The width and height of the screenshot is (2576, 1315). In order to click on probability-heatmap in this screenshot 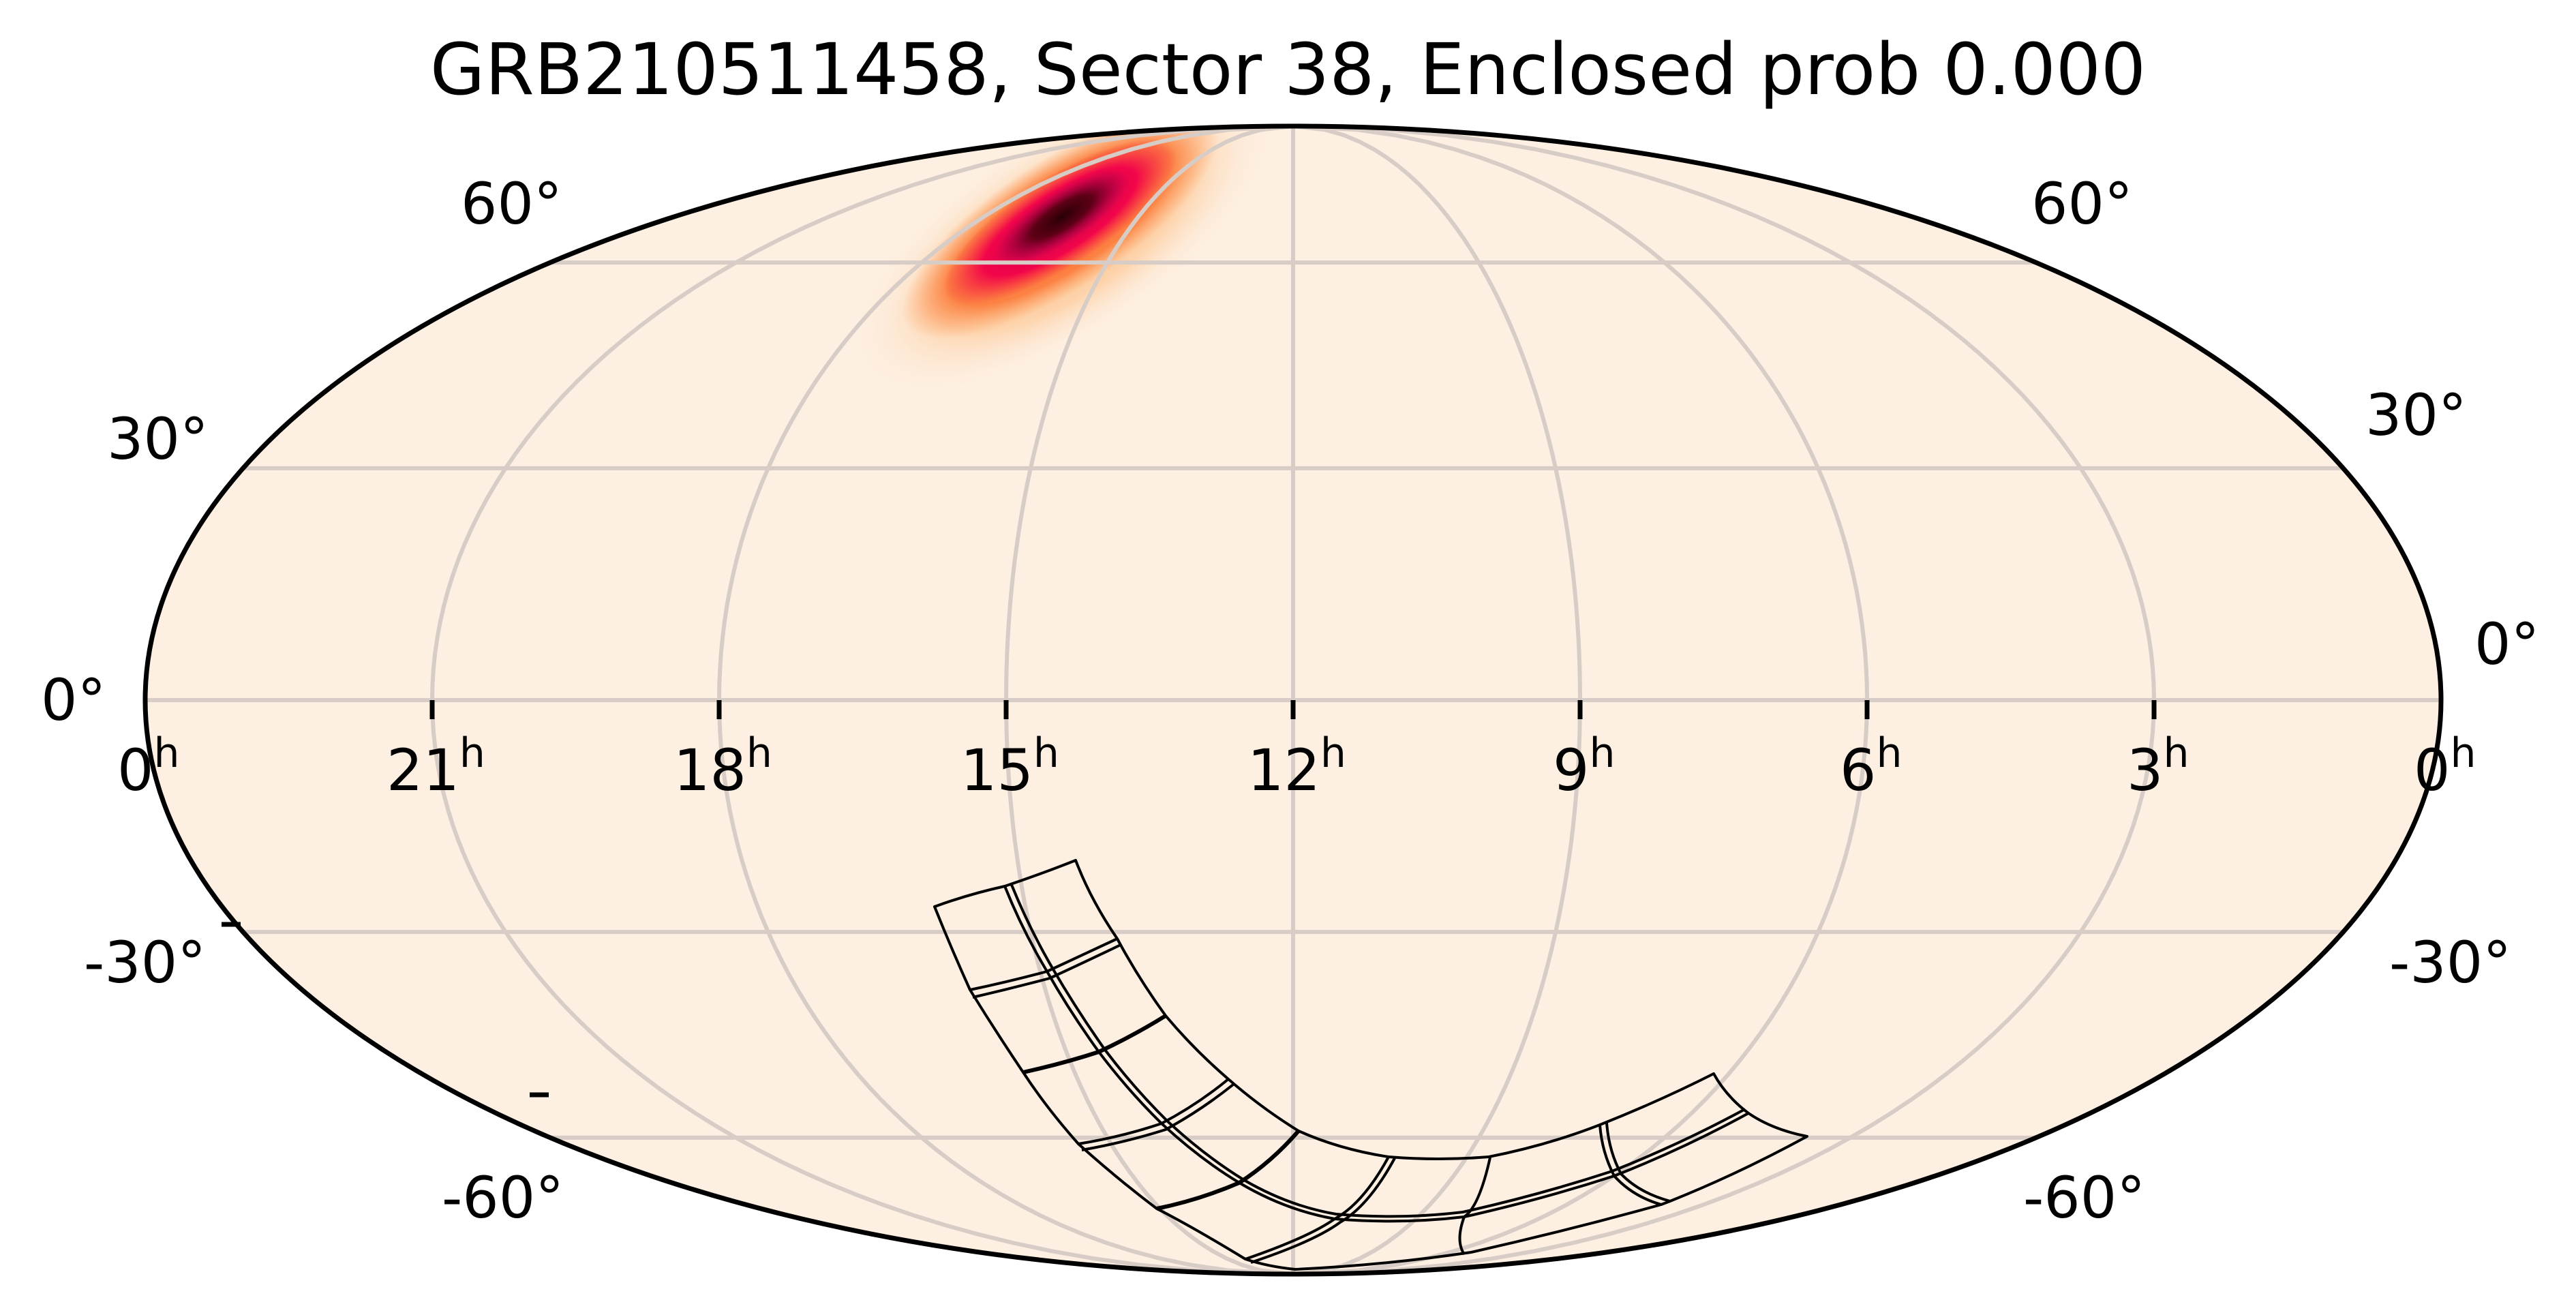, I will do `click(1064, 260)`.